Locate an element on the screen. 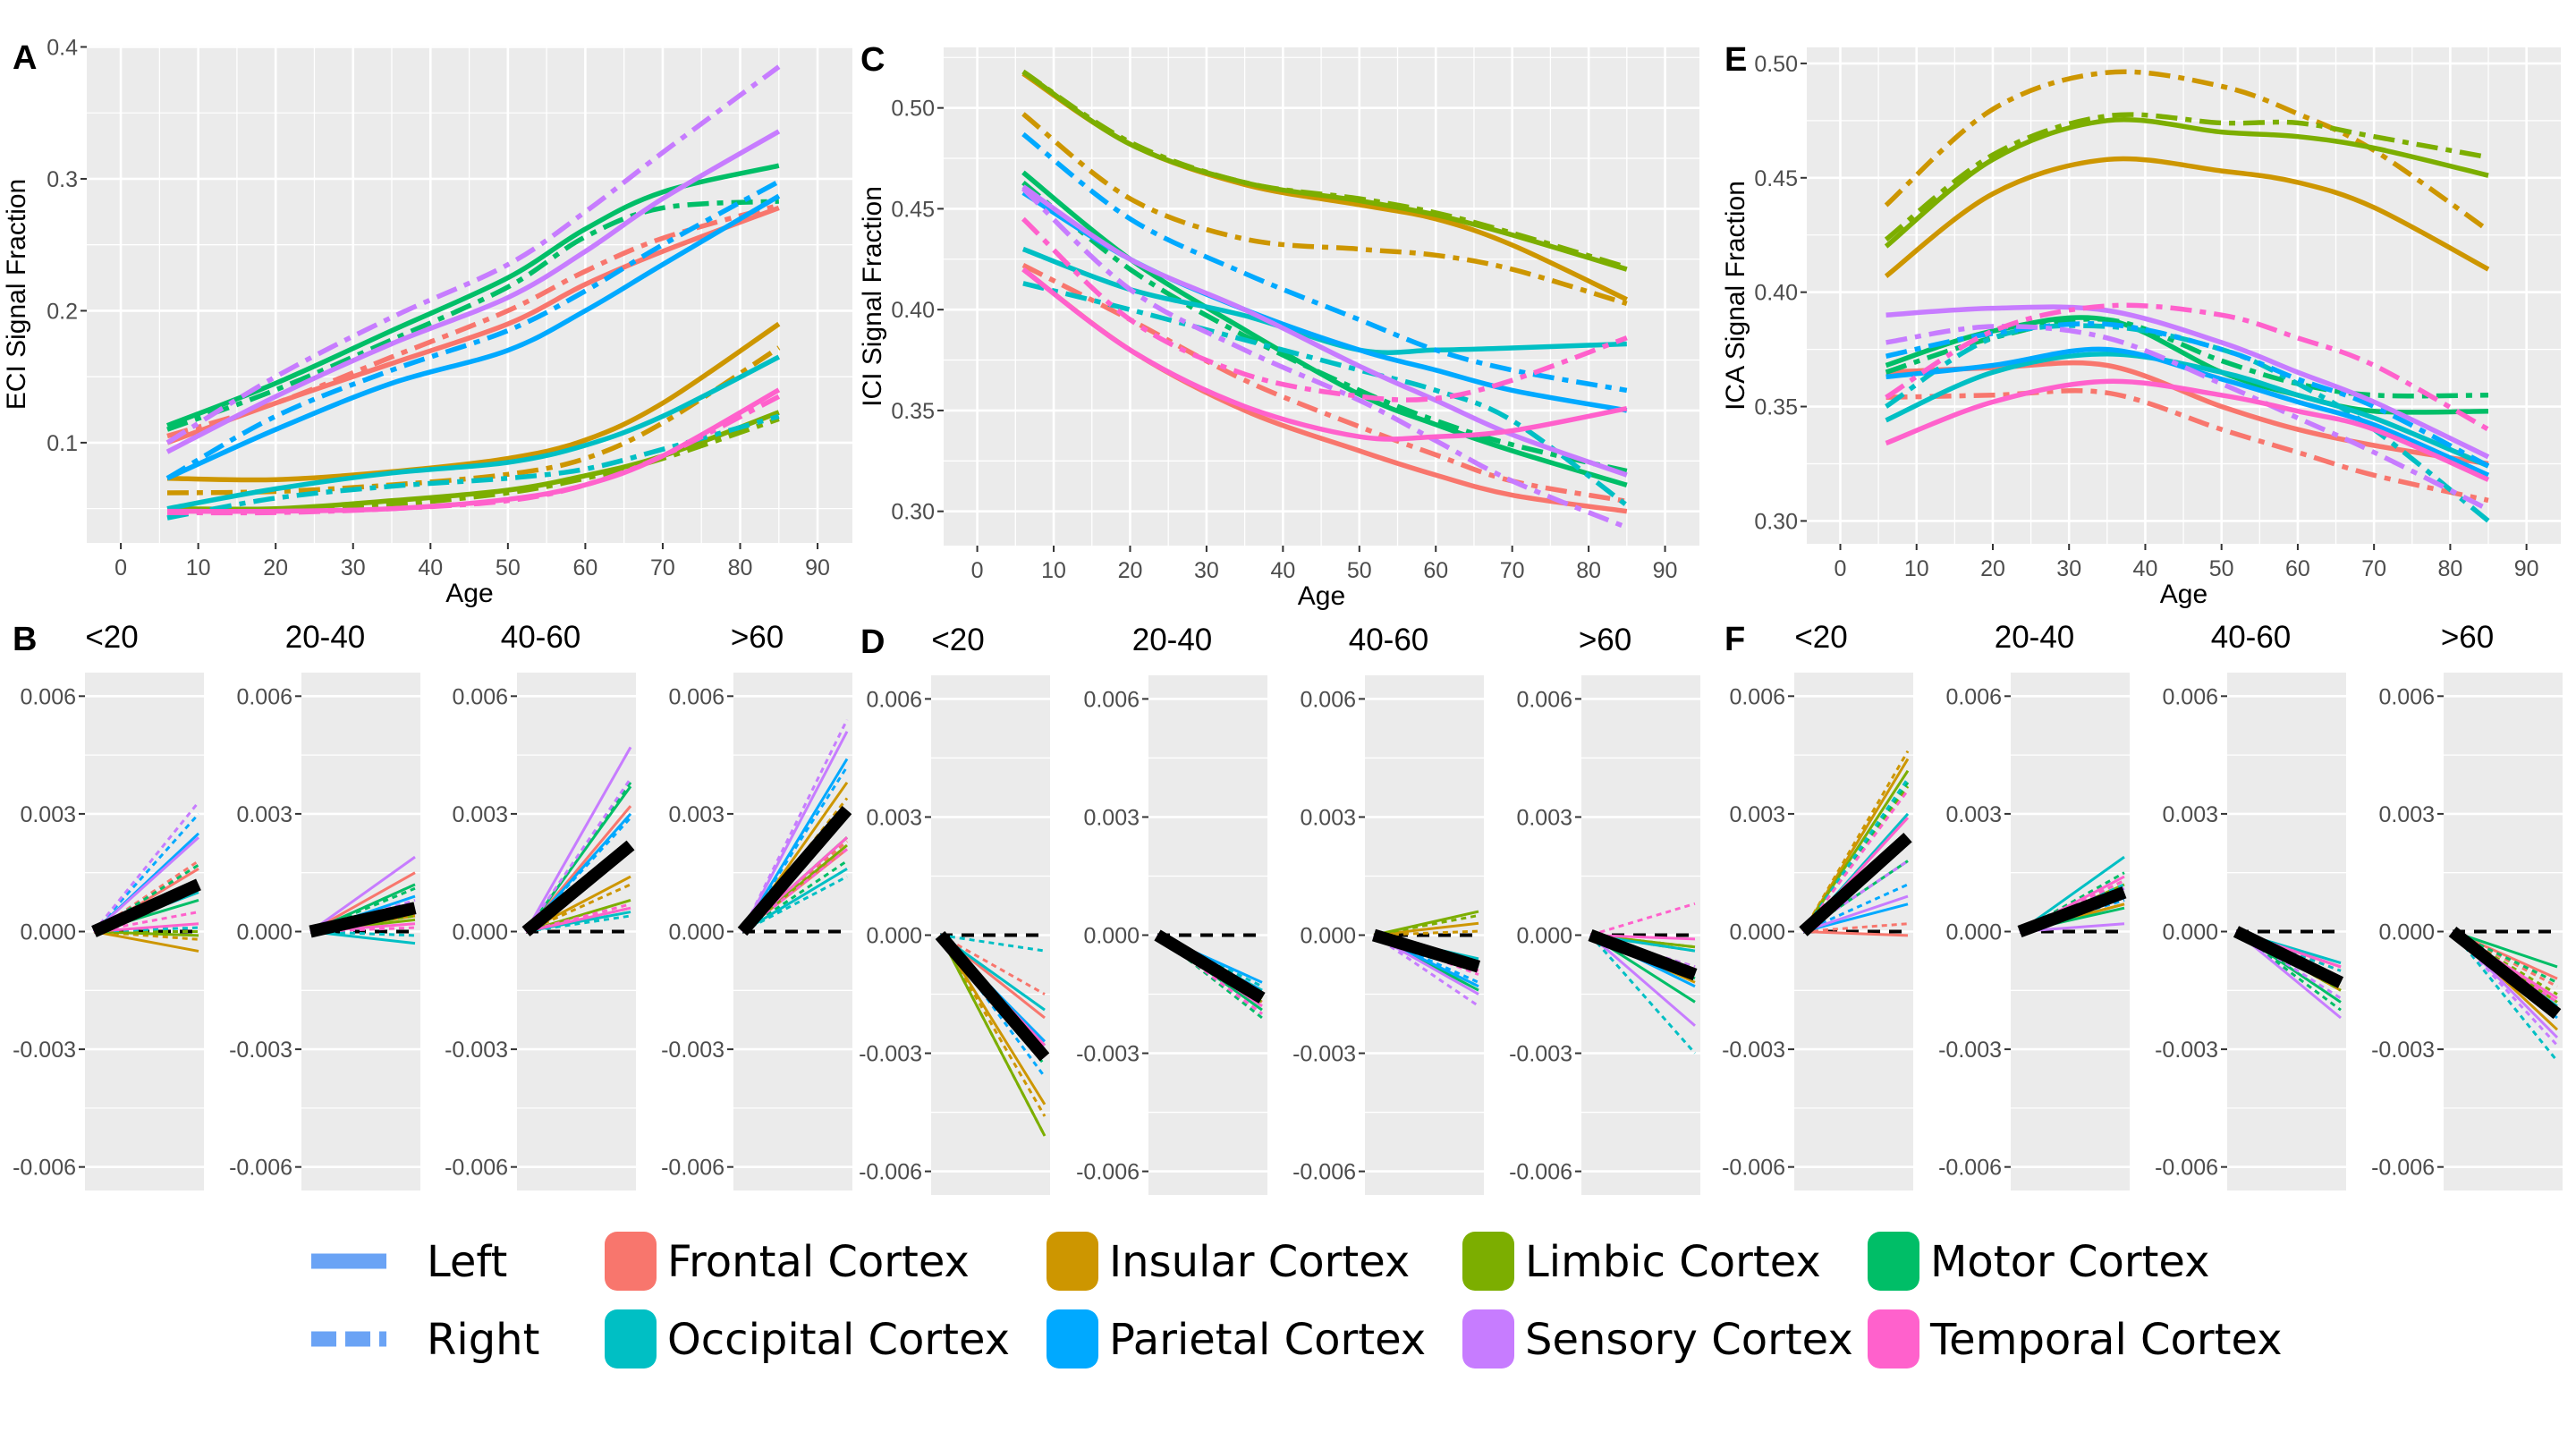 The height and width of the screenshot is (1449, 2576). series-line-motor-cortex-left is located at coordinates (473, 295).